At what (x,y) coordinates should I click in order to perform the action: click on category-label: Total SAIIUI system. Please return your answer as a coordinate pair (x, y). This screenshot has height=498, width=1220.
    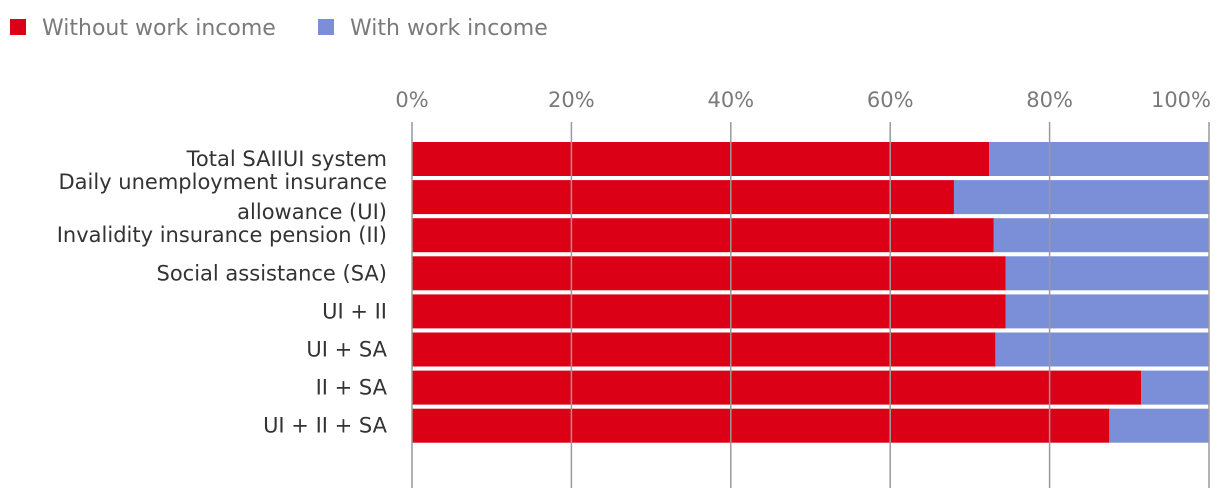
    Looking at the image, I should click on (286, 159).